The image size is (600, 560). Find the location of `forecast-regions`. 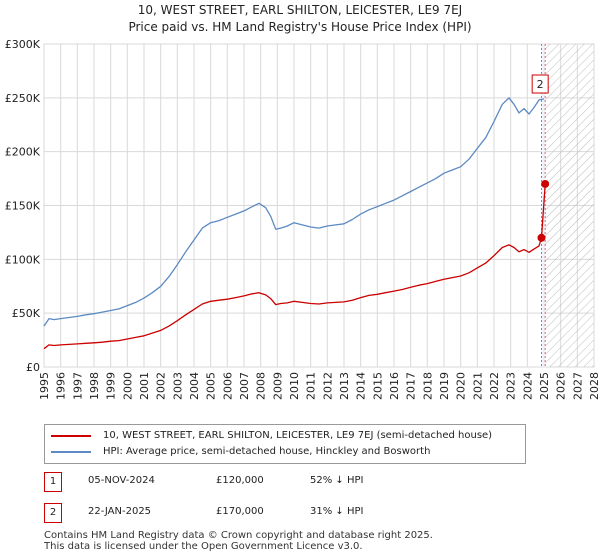

forecast-regions is located at coordinates (567, 205).